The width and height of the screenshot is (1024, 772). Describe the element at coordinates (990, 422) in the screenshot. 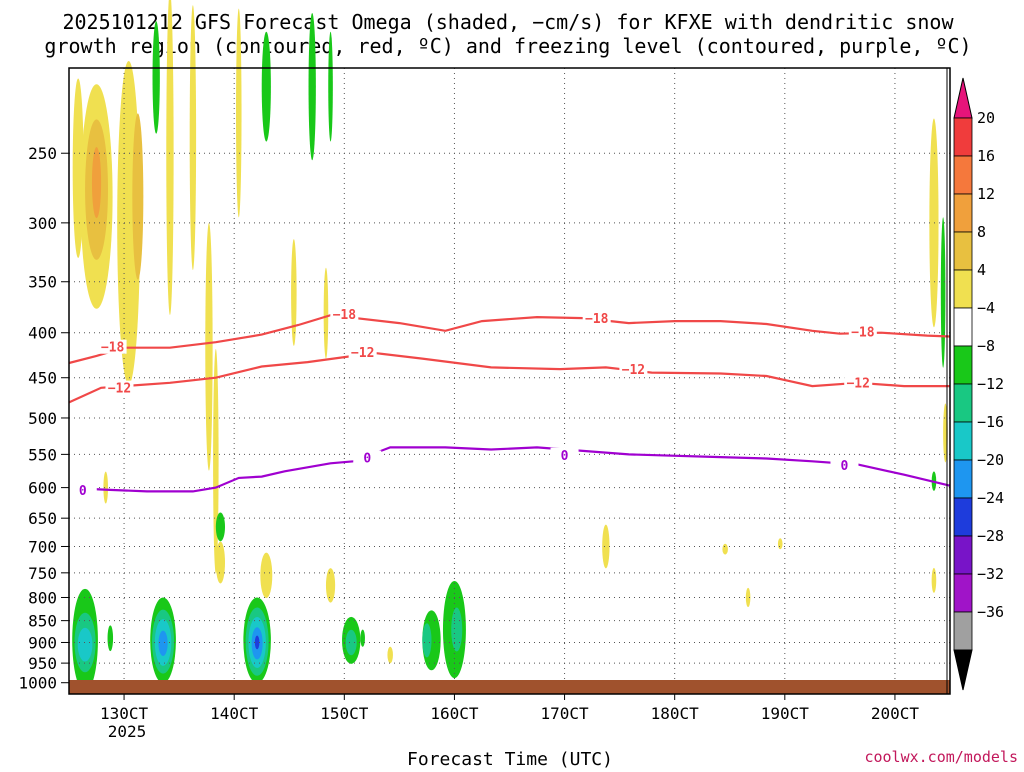

I see `colorbar-label-8: −16` at that location.